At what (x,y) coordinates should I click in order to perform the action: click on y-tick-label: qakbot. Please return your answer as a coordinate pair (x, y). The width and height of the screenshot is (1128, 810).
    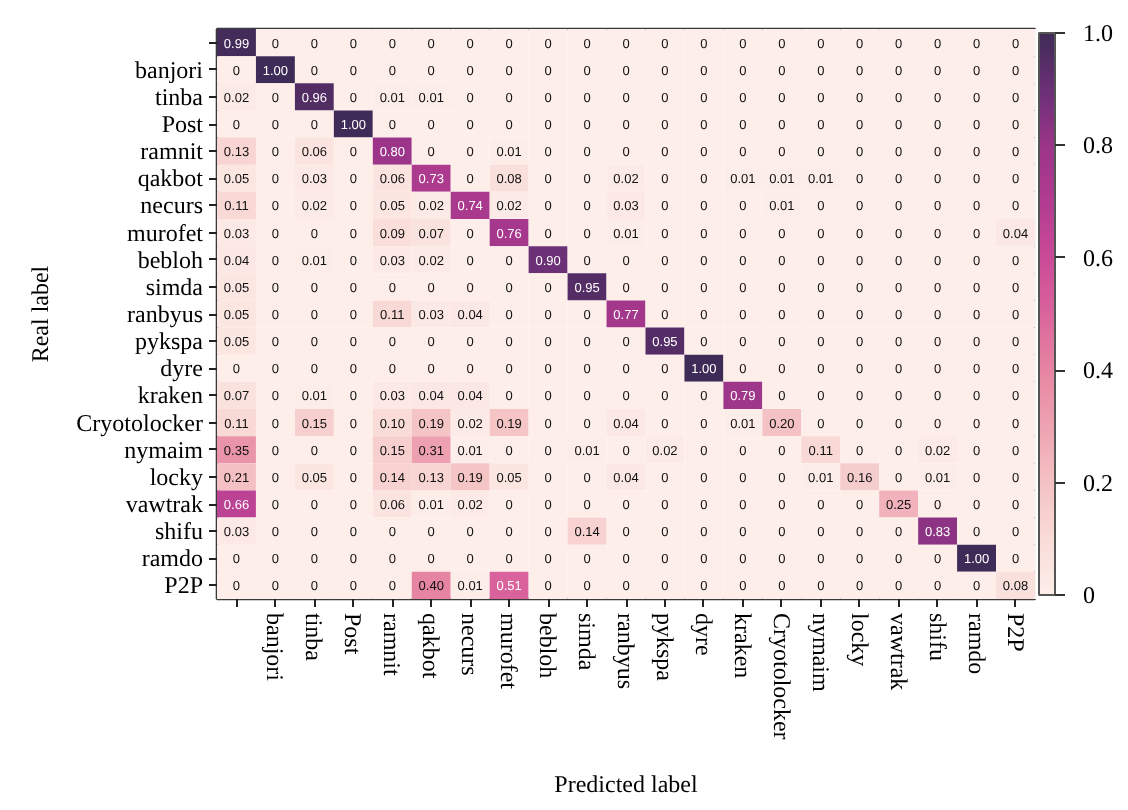
    Looking at the image, I should click on (171, 178).